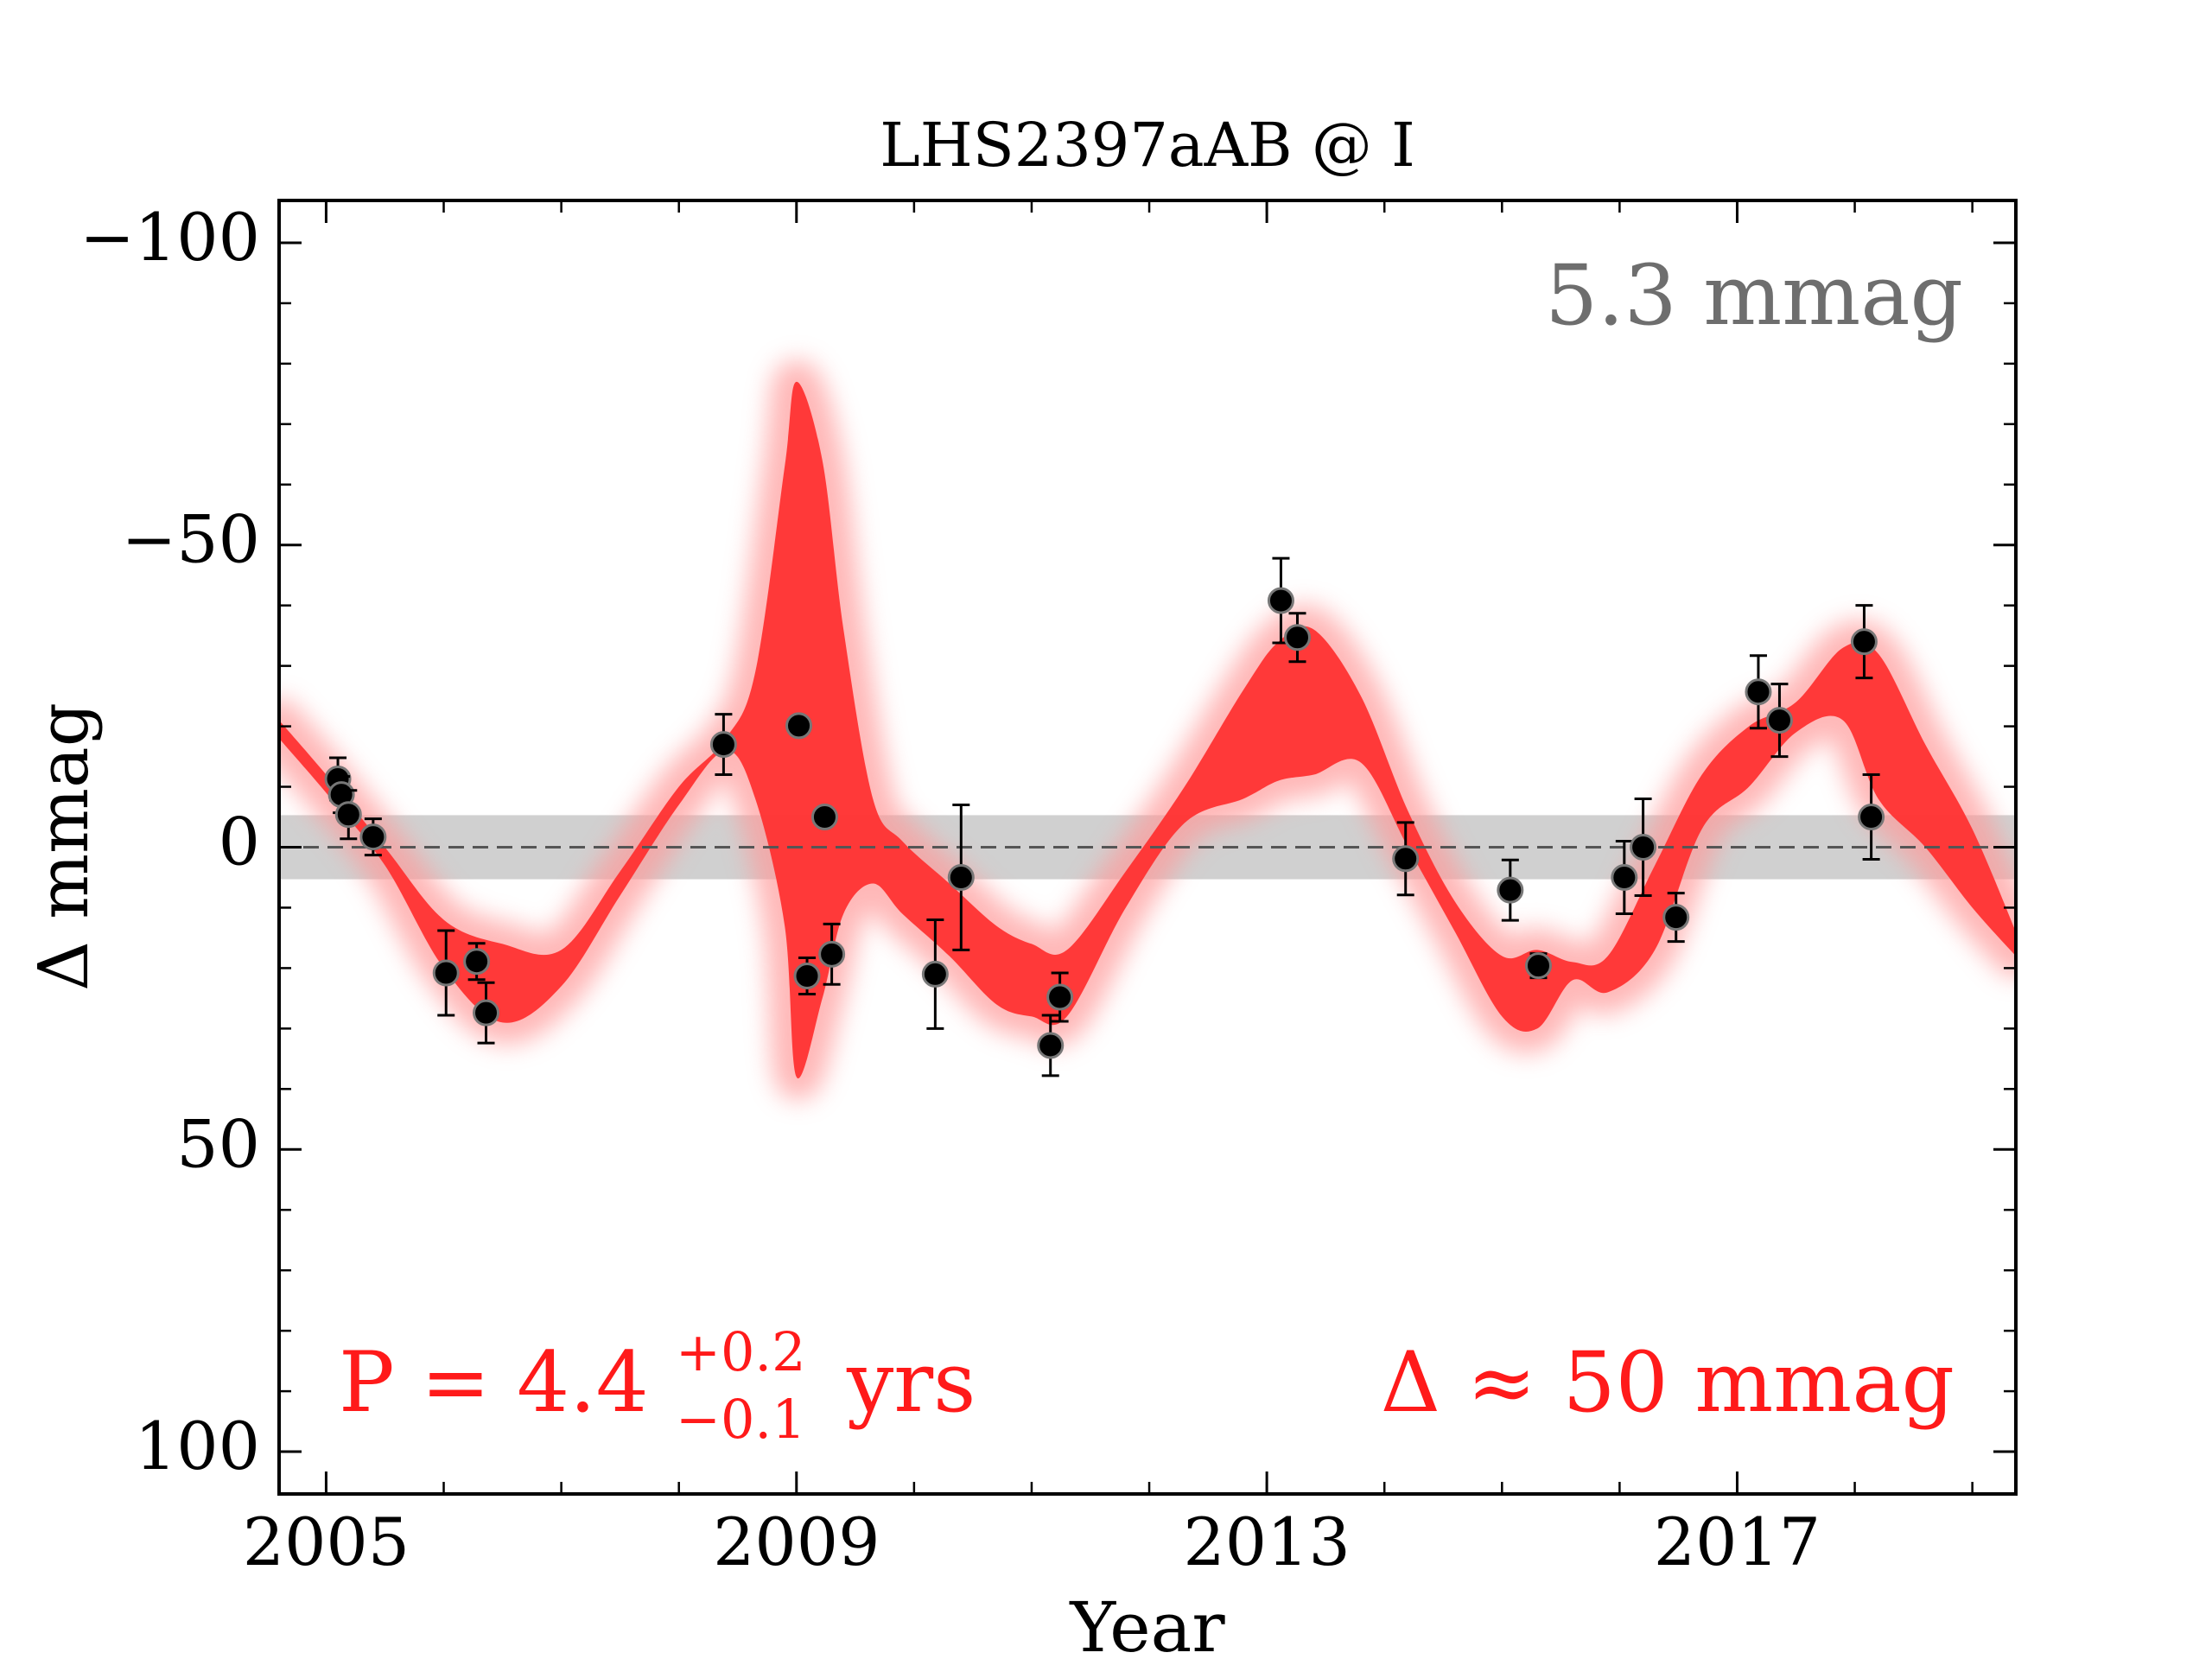 The width and height of the screenshot is (2212, 1659). What do you see at coordinates (1266, 1541) in the screenshot?
I see `x-tick-label: 2013` at bounding box center [1266, 1541].